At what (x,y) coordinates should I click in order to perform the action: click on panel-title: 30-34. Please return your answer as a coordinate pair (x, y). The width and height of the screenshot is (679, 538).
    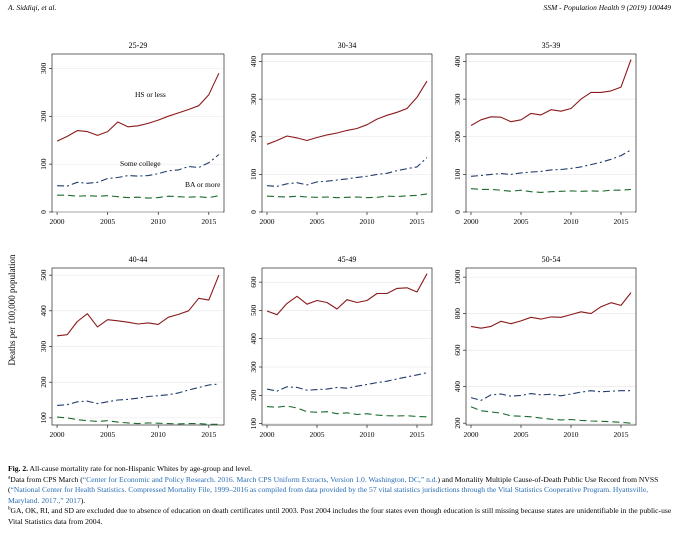
    Looking at the image, I should click on (347, 45).